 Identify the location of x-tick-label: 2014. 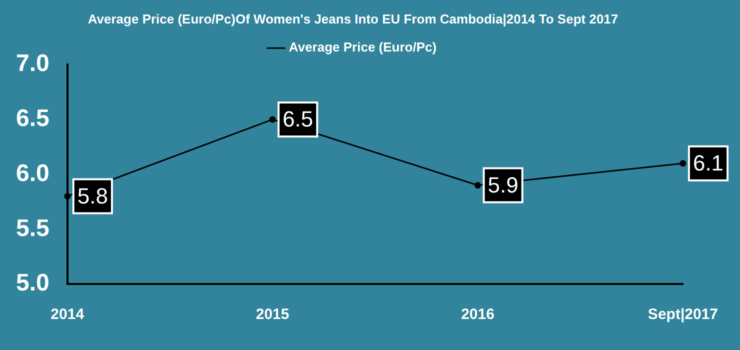
(67, 315).